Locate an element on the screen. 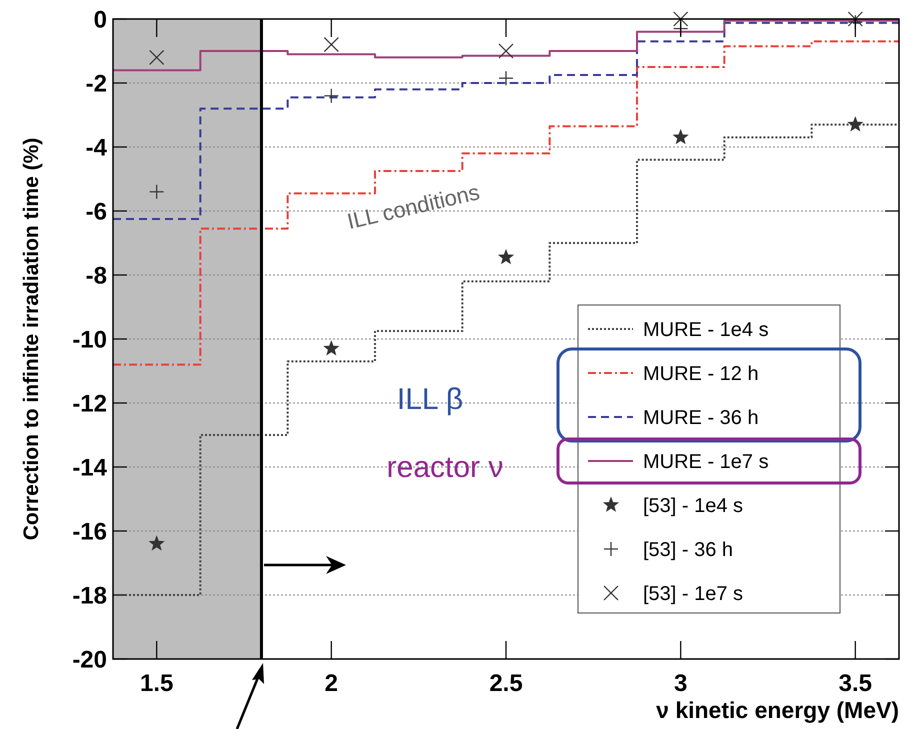 Image resolution: width=905 pixels, height=729 pixels. legend-label: MURE - 12 h is located at coordinates (701, 374).